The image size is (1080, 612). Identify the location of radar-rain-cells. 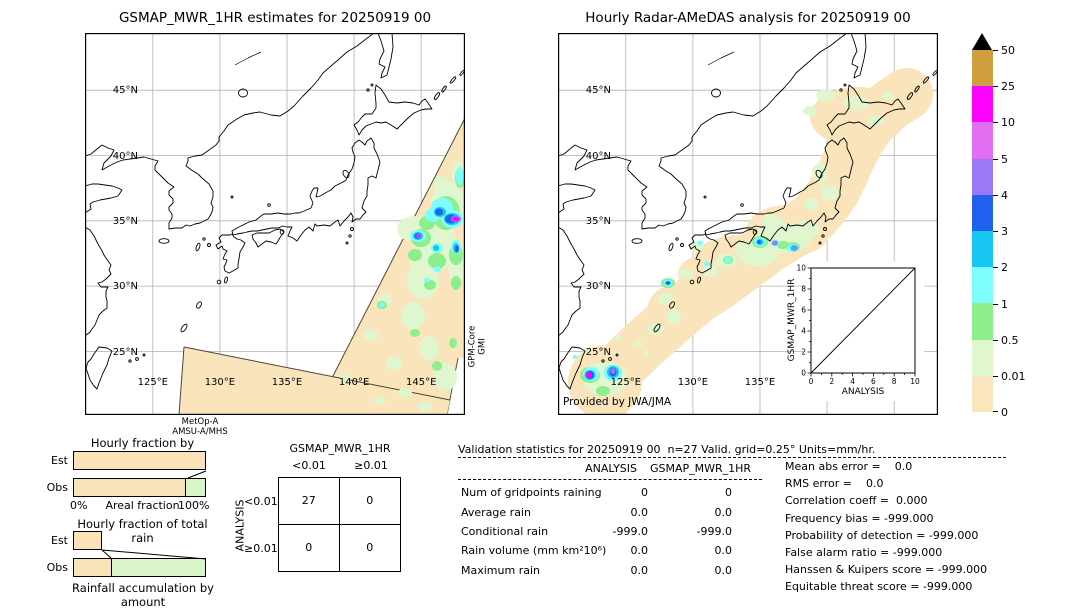
(733, 242).